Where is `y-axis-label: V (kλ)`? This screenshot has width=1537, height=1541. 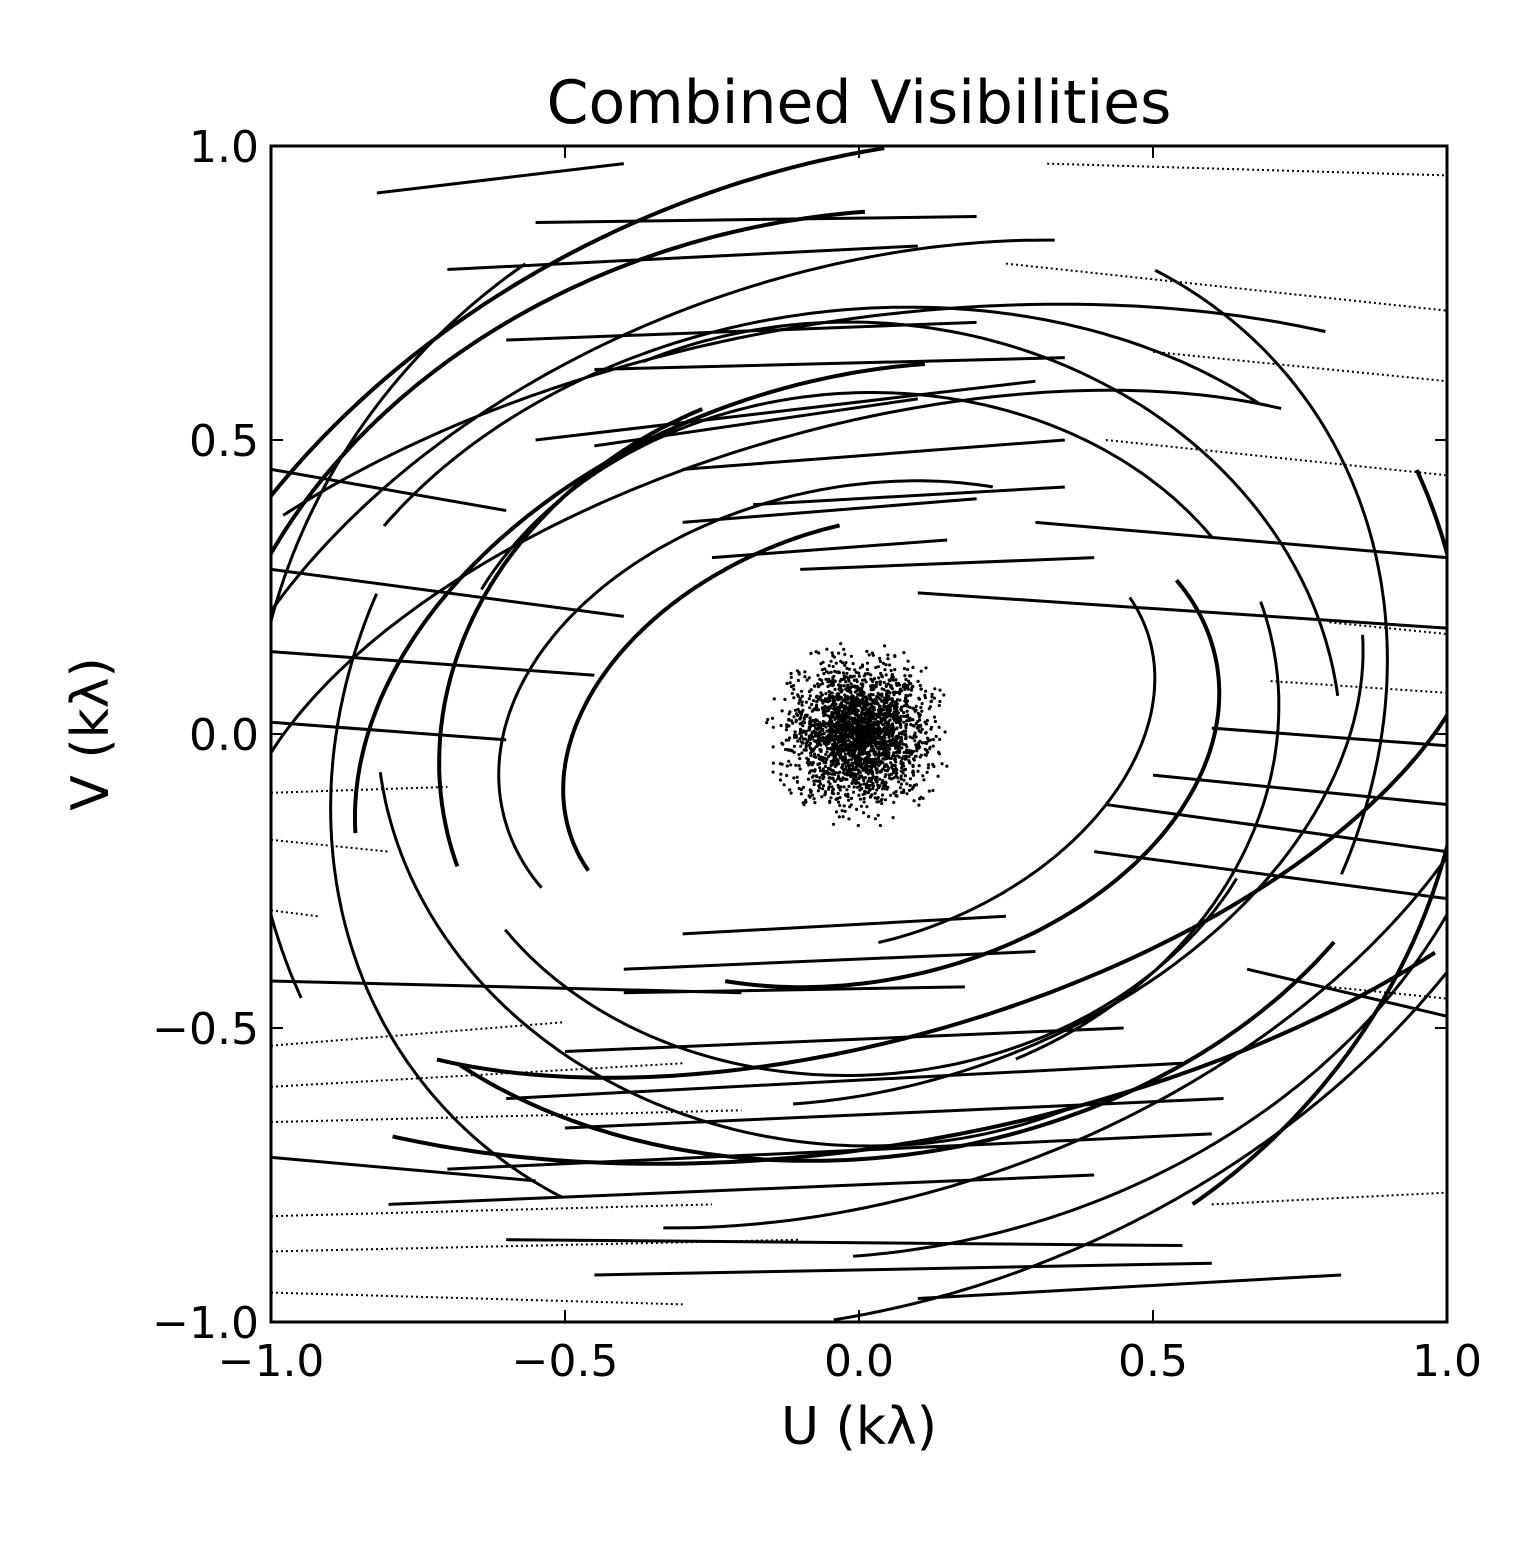
y-axis-label: V (kλ) is located at coordinates (91, 734).